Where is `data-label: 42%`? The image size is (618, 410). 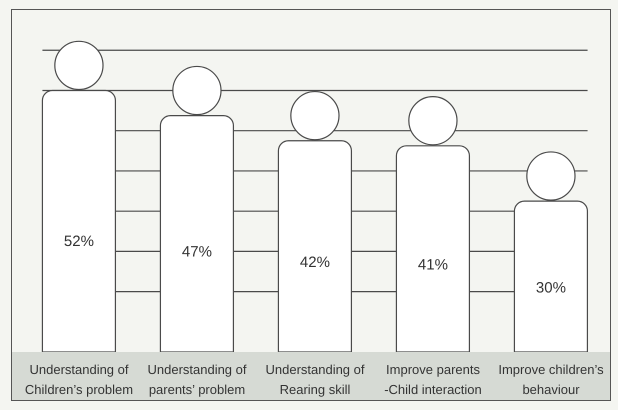 data-label: 42% is located at coordinates (315, 263).